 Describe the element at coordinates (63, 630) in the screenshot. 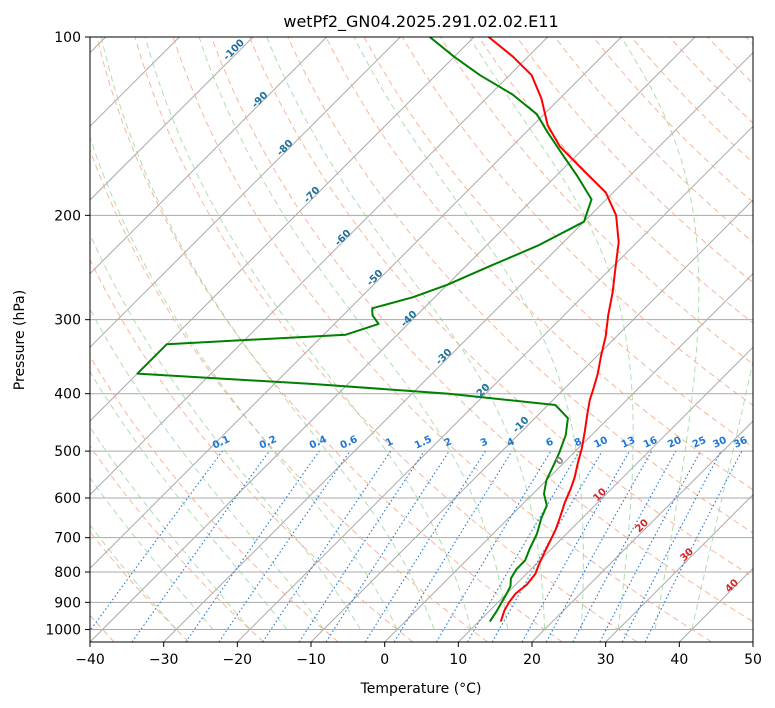

I see `y-tick-label: 1000` at that location.